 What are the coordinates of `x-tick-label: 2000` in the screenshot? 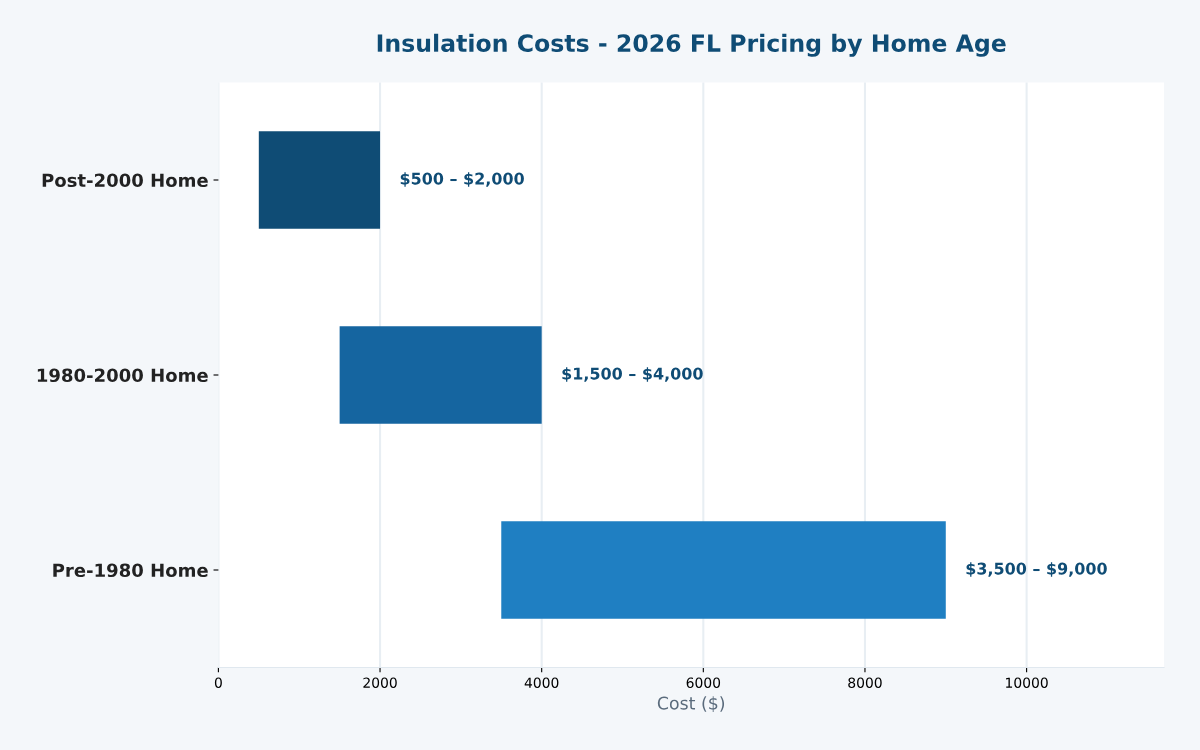 It's located at (380, 682).